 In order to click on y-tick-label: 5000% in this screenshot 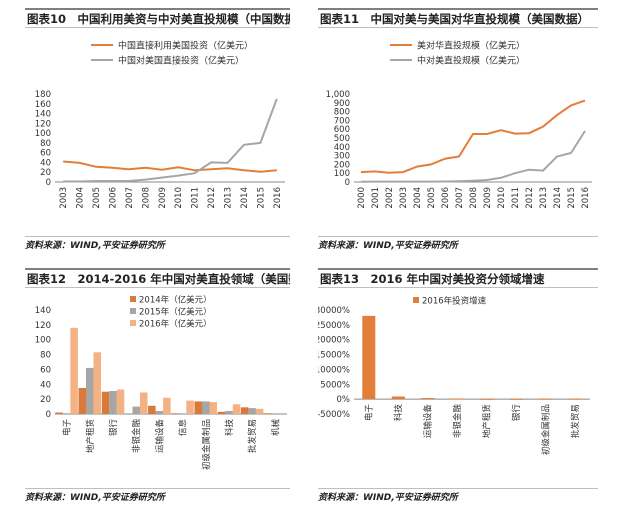, I will do `click(335, 385)`.